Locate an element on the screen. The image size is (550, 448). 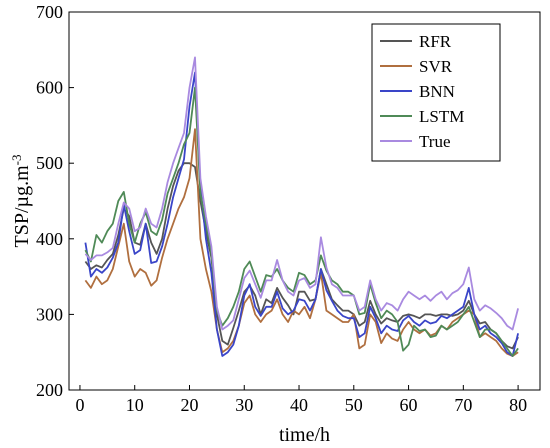
y-tick-label: 700 is located at coordinates (49, 12).